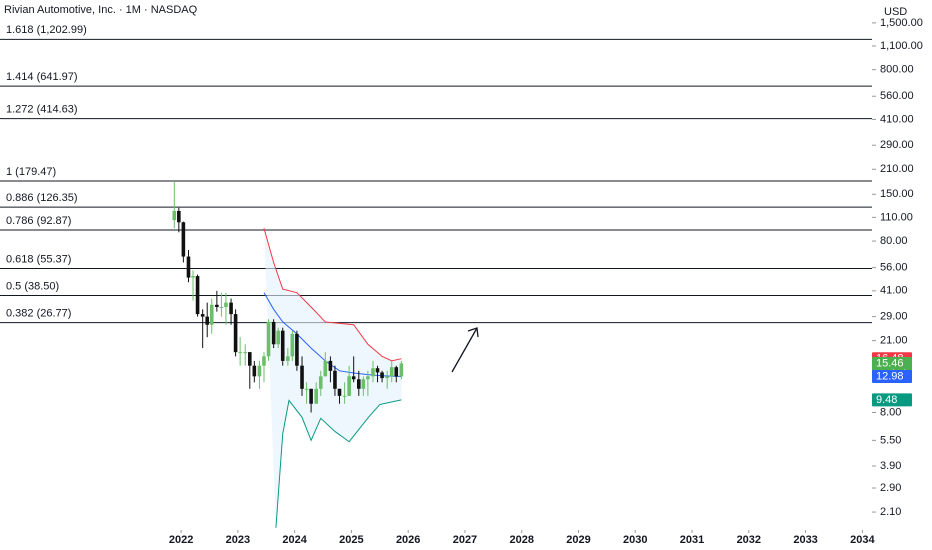  What do you see at coordinates (890, 363) in the screenshot?
I see `price-tag-label: 15.46` at bounding box center [890, 363].